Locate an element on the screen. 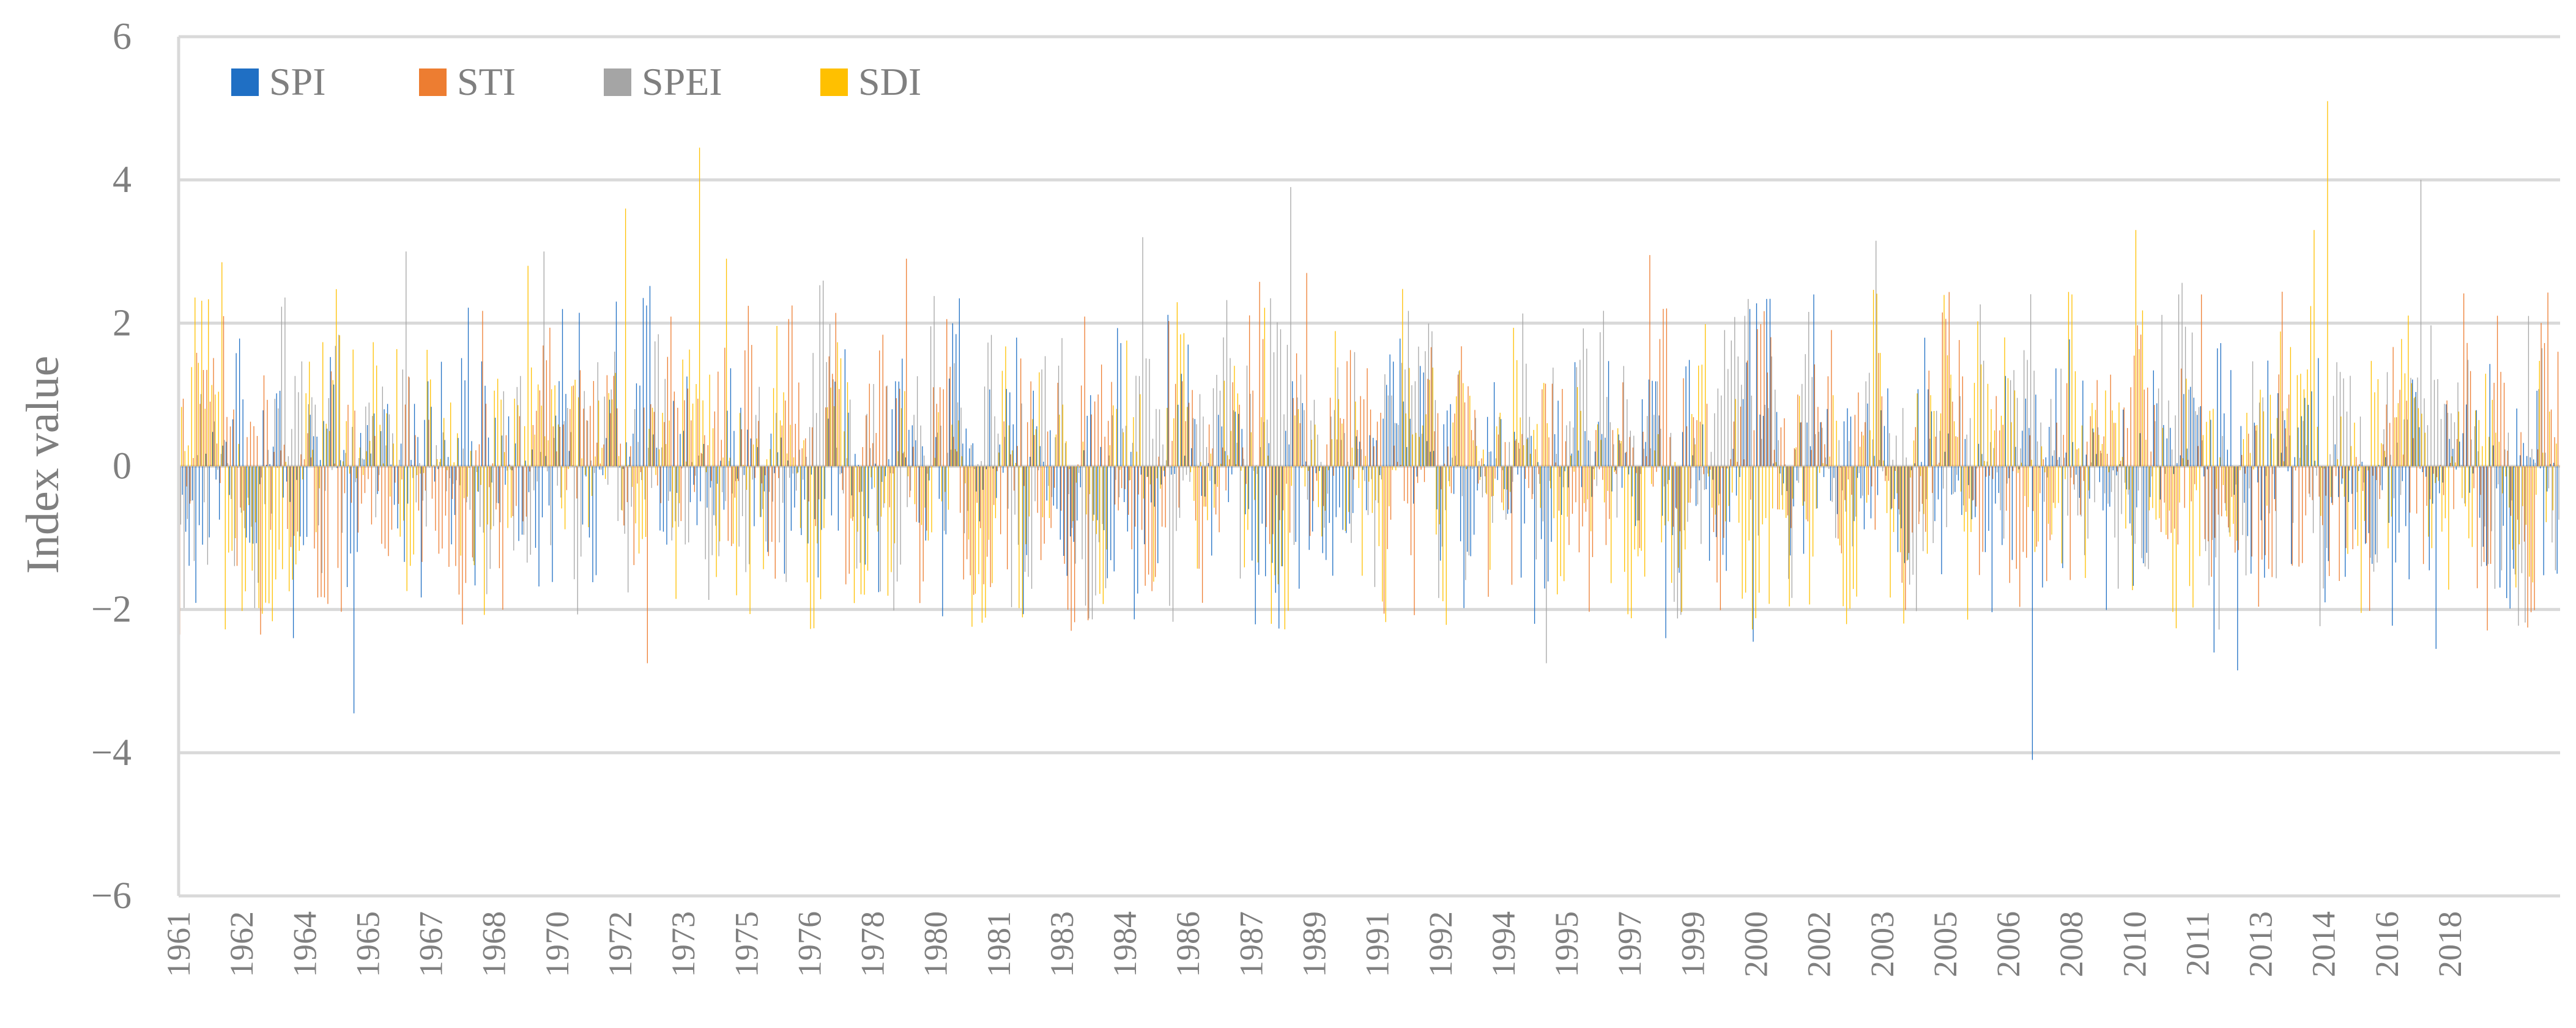 The width and height of the screenshot is (2576, 1028). x-tick-label: 1995 is located at coordinates (1566, 944).